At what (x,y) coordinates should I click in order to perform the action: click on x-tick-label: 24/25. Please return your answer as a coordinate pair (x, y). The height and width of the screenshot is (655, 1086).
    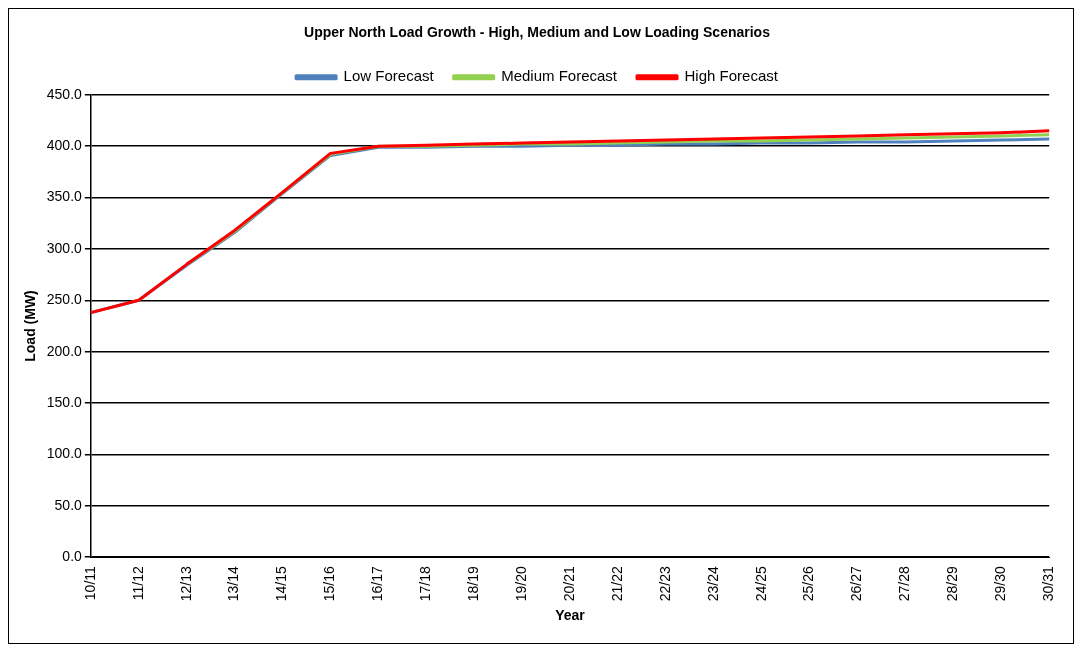
    Looking at the image, I should click on (760, 583).